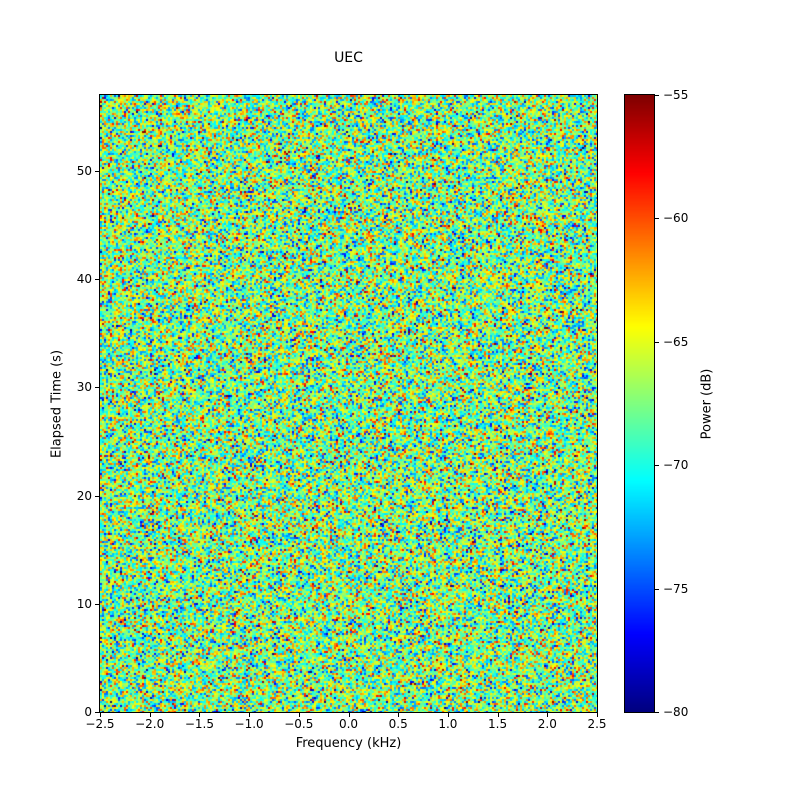  I want to click on x-tick-label: −1.5, so click(199, 724).